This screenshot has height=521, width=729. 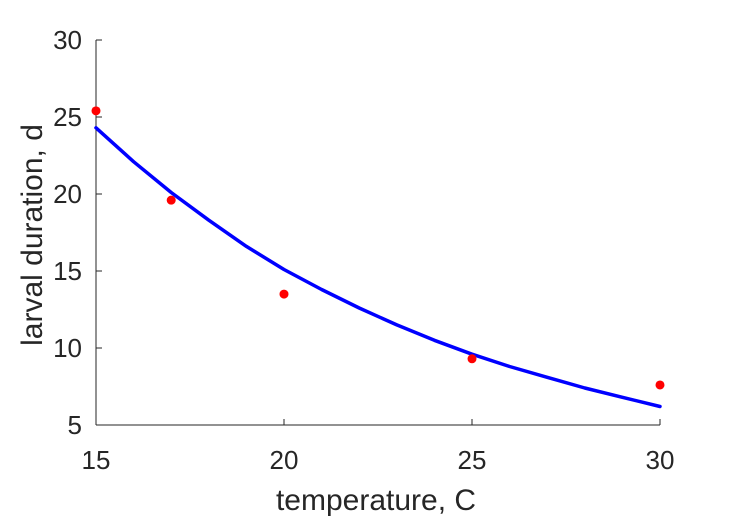 I want to click on x-tick-label: 30, so click(x=660, y=460).